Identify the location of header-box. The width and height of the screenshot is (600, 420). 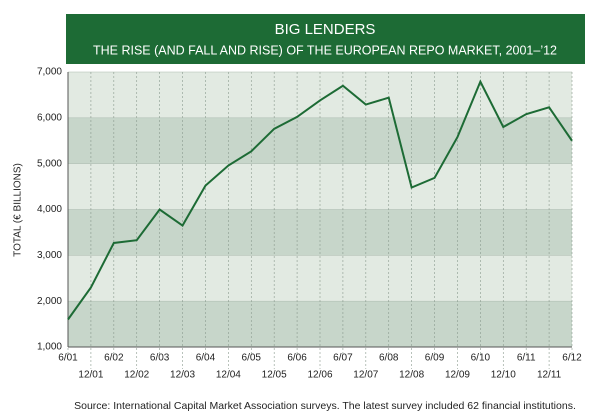
(325, 39).